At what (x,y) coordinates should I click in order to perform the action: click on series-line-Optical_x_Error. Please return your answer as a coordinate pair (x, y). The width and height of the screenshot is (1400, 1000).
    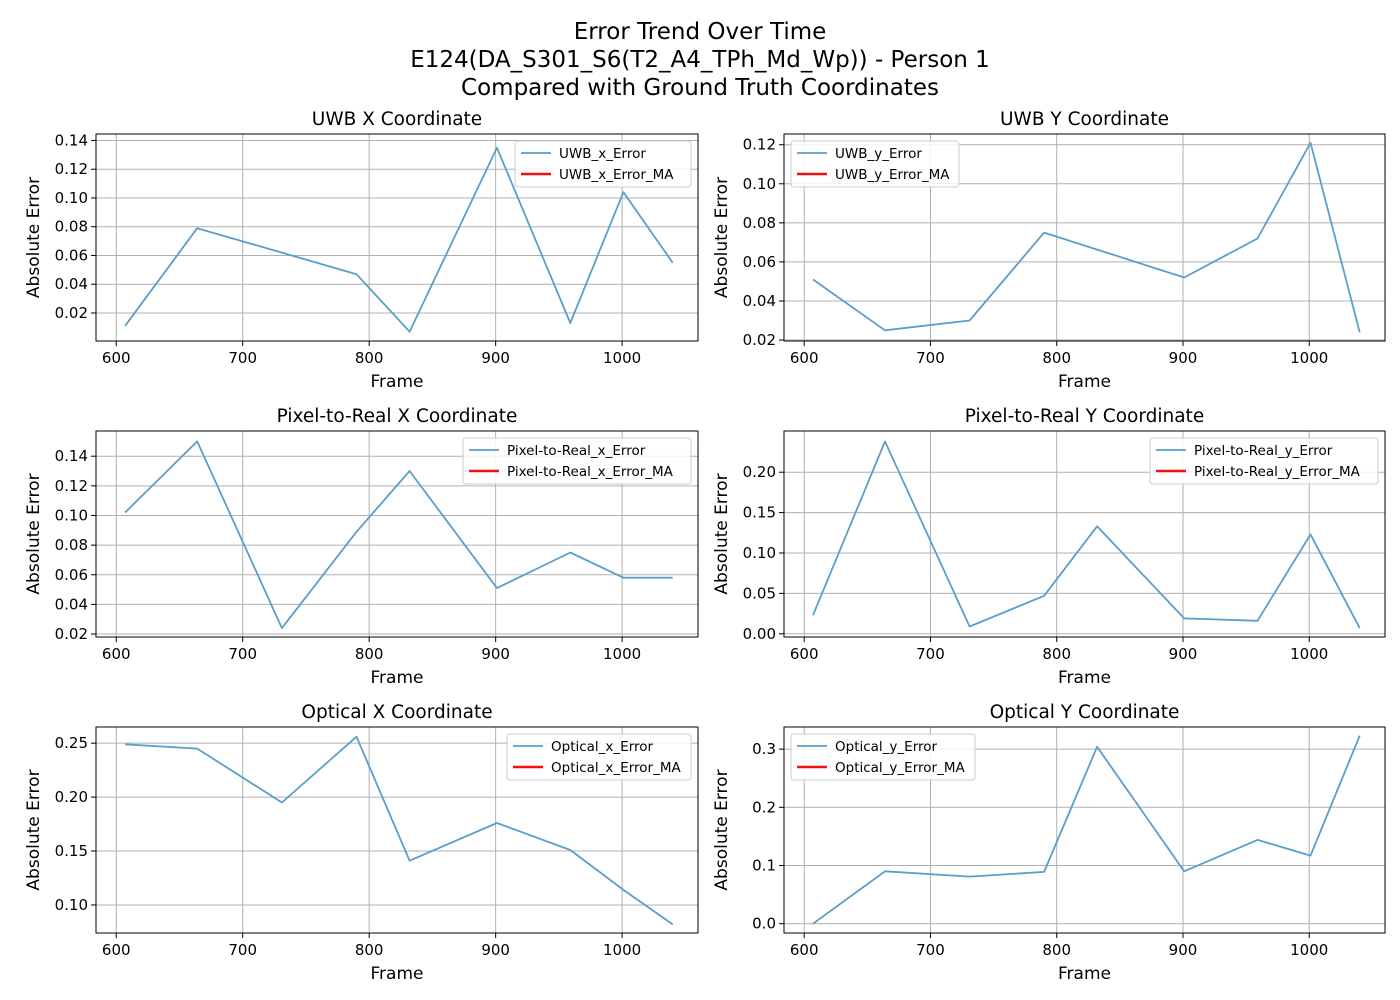
    Looking at the image, I should click on (399, 830).